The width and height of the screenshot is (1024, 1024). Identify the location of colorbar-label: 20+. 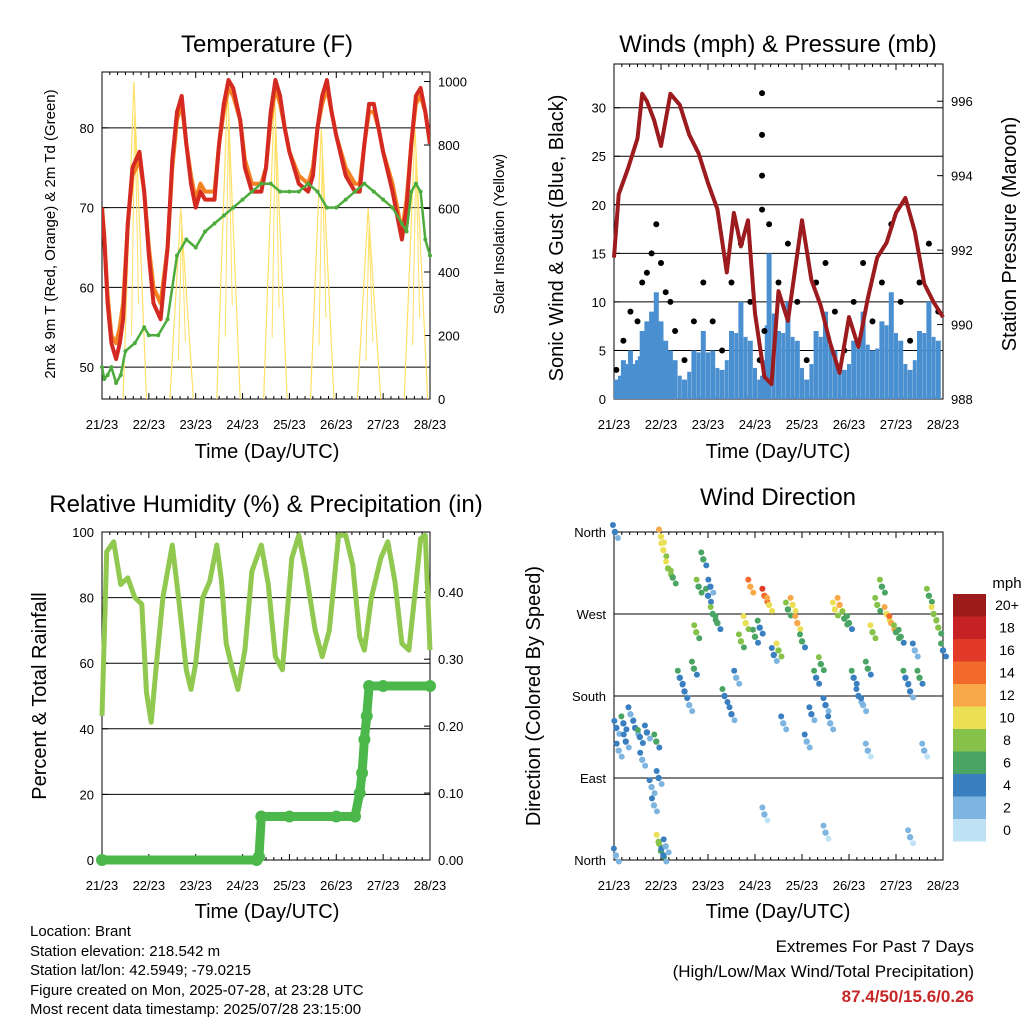
(1007, 605).